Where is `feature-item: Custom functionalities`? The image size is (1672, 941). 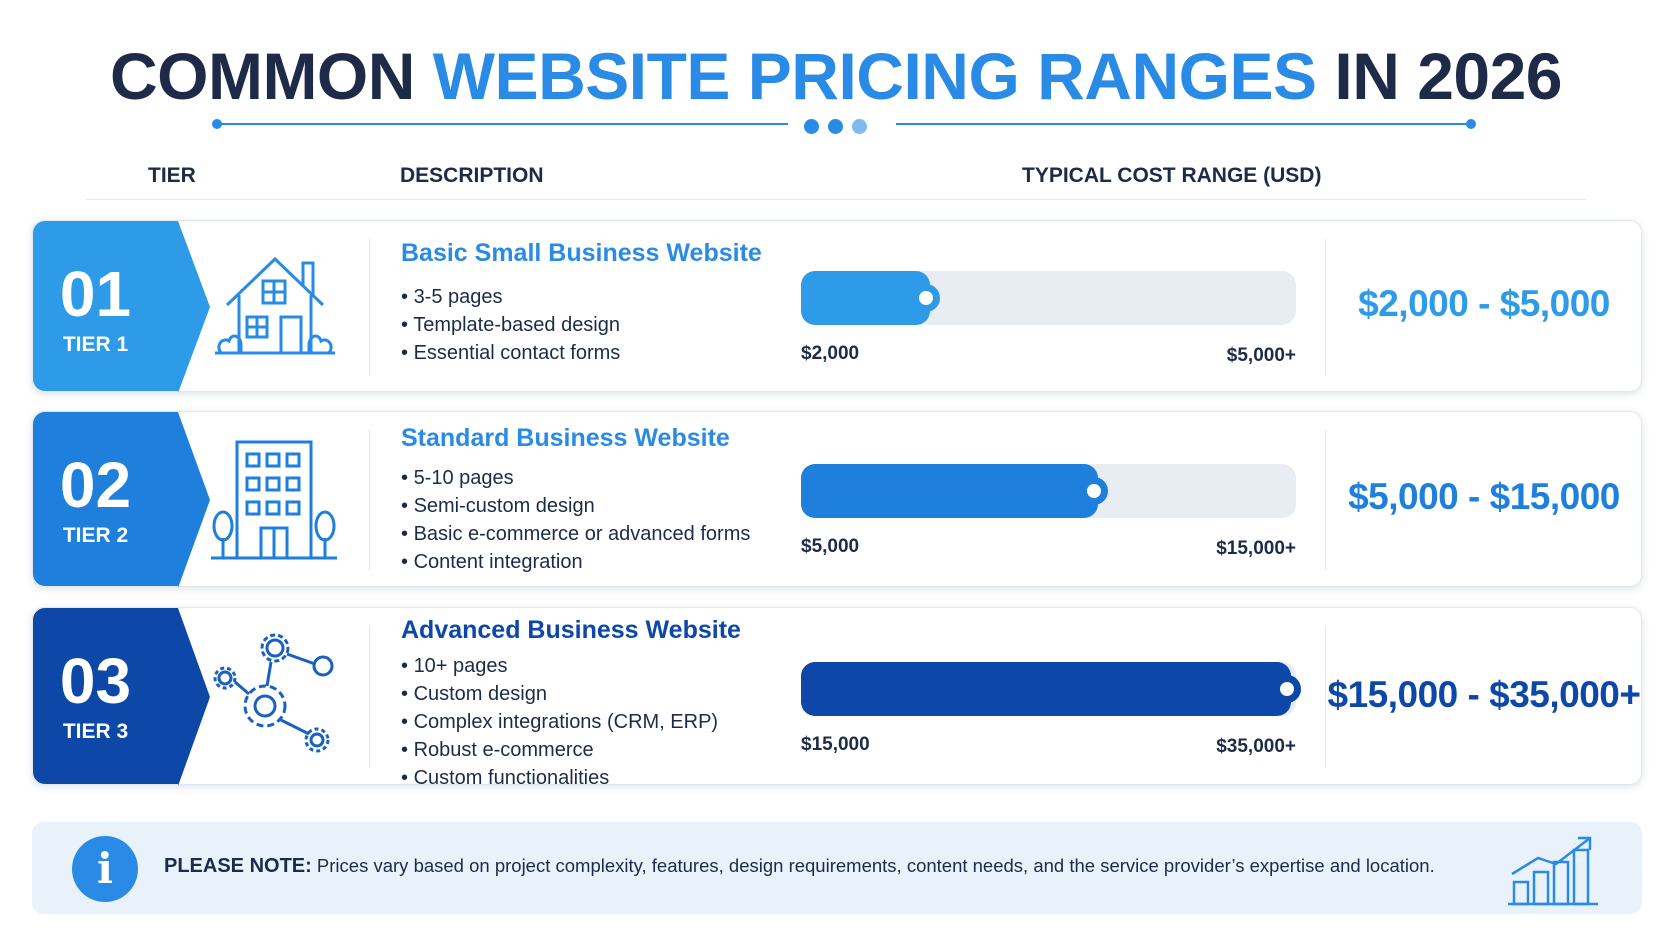
feature-item: Custom functionalities is located at coordinates (559, 778).